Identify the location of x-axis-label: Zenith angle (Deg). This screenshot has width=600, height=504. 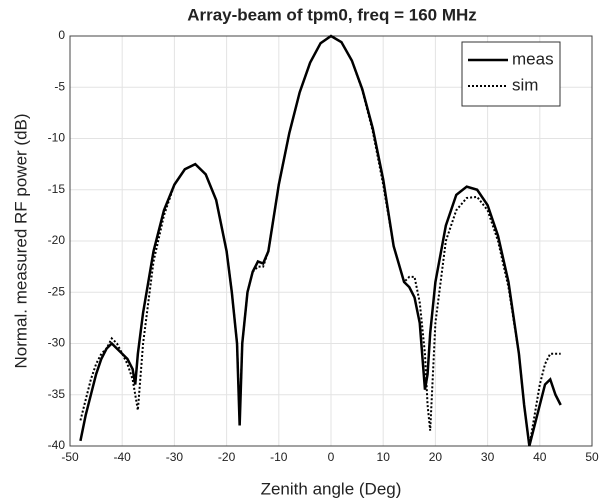
(331, 488).